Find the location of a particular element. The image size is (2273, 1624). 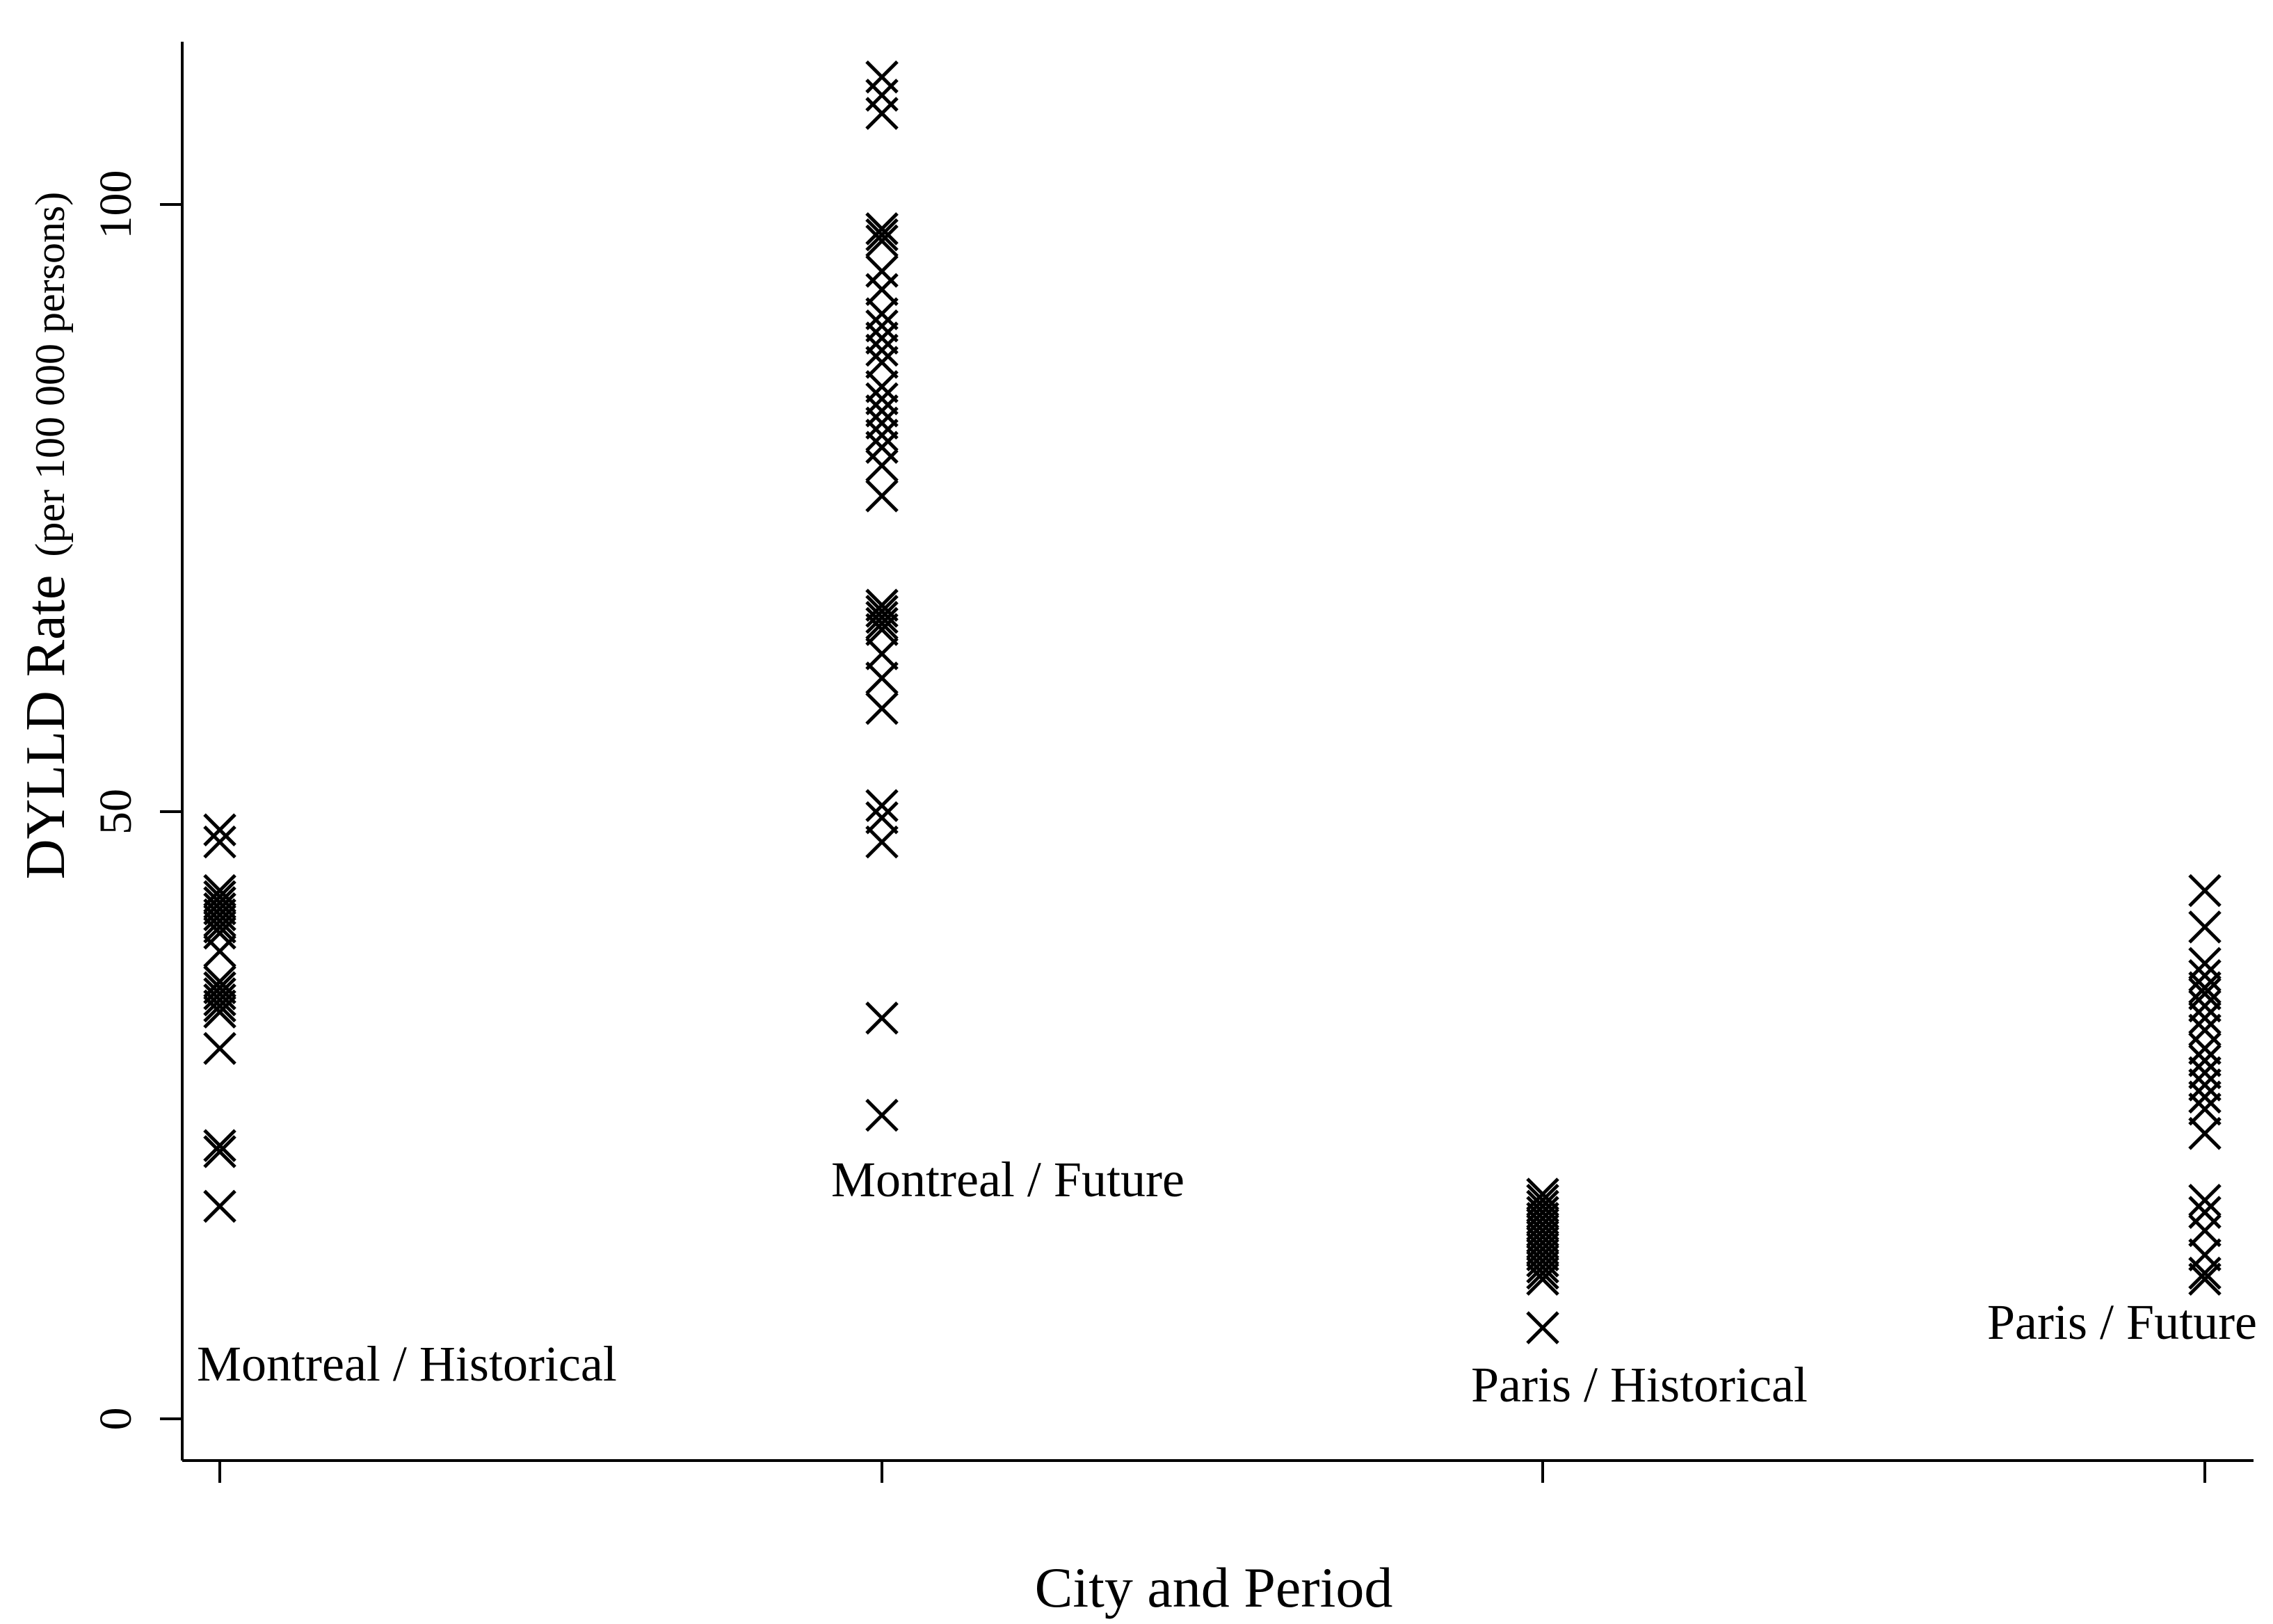

group-label-3: Paris / Historical is located at coordinates (1639, 1385).